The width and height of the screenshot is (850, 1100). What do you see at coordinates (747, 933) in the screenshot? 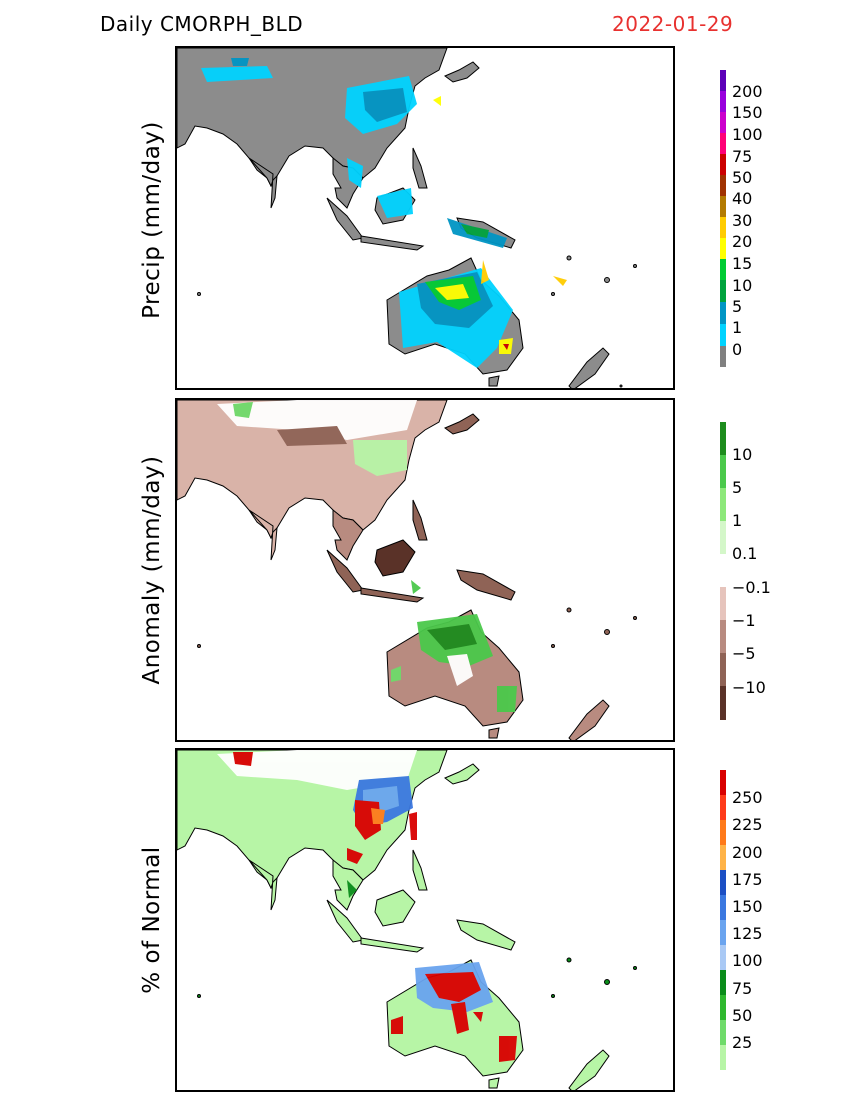
I see `colorbar-label: 125` at bounding box center [747, 933].